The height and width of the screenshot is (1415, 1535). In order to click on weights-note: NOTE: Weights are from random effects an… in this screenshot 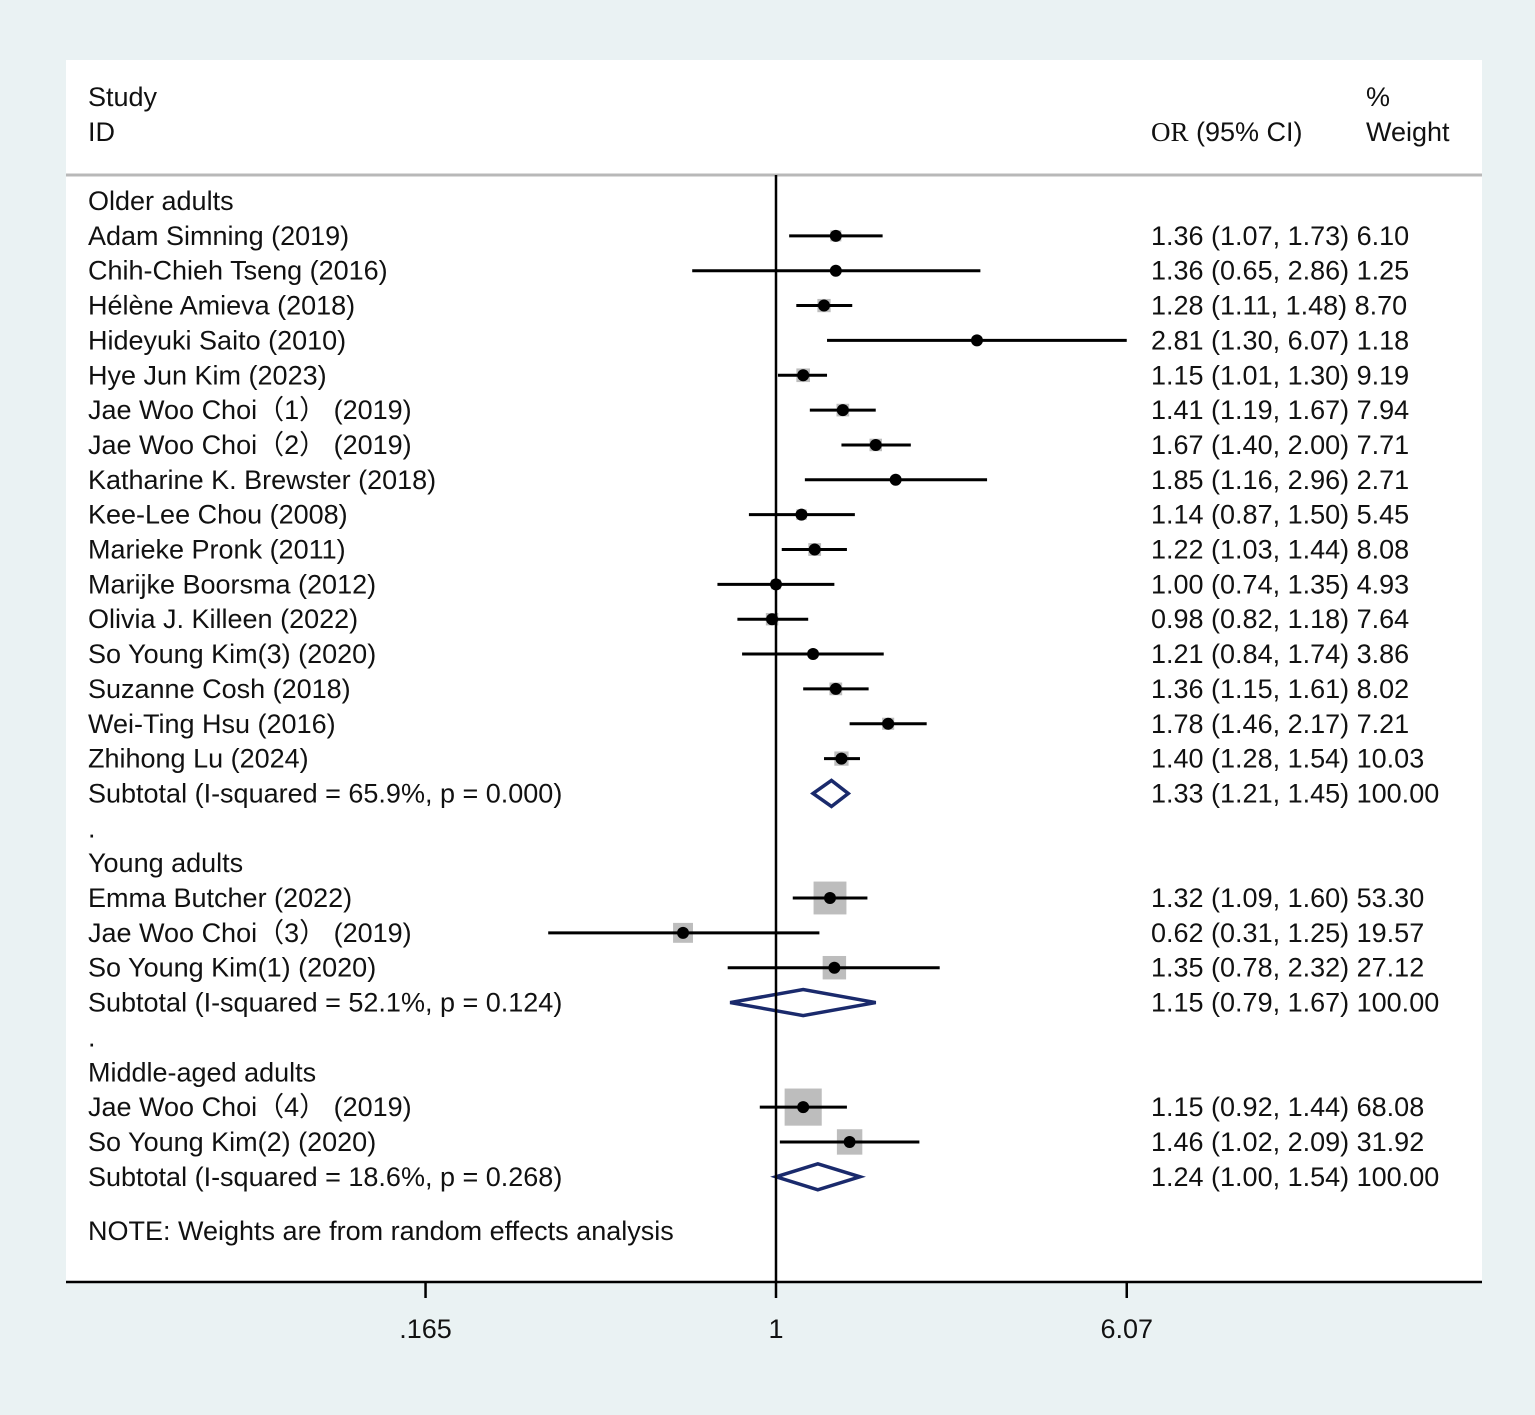, I will do `click(381, 1231)`.